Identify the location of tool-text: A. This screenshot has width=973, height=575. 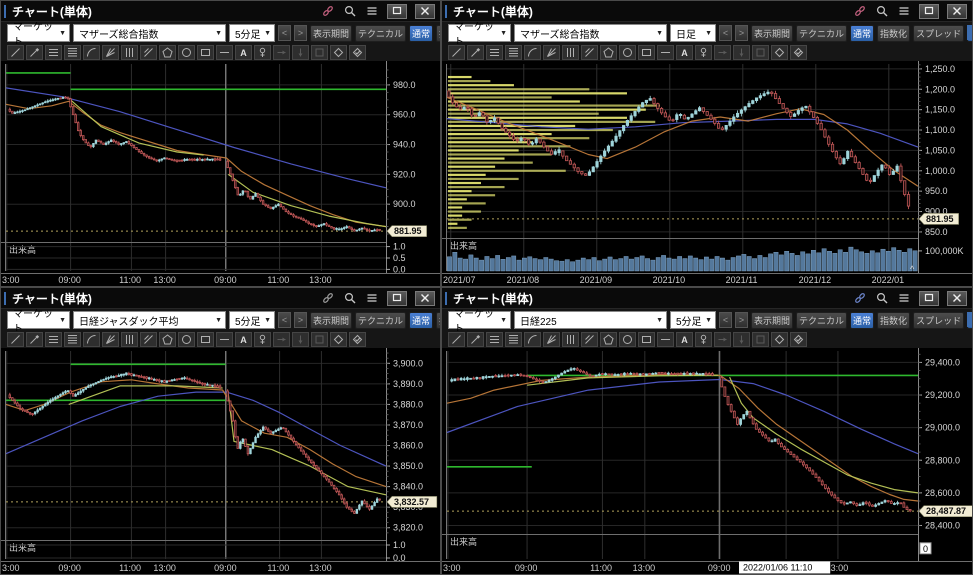
(243, 339).